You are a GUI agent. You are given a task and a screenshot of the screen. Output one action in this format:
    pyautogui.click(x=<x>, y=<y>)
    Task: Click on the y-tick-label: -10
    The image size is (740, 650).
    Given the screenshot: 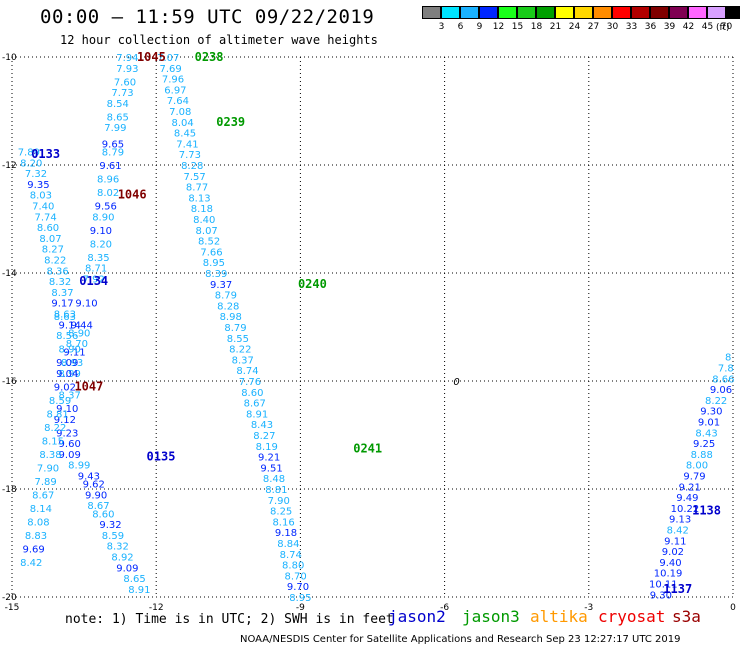 What is the action you would take?
    pyautogui.click(x=9, y=58)
    